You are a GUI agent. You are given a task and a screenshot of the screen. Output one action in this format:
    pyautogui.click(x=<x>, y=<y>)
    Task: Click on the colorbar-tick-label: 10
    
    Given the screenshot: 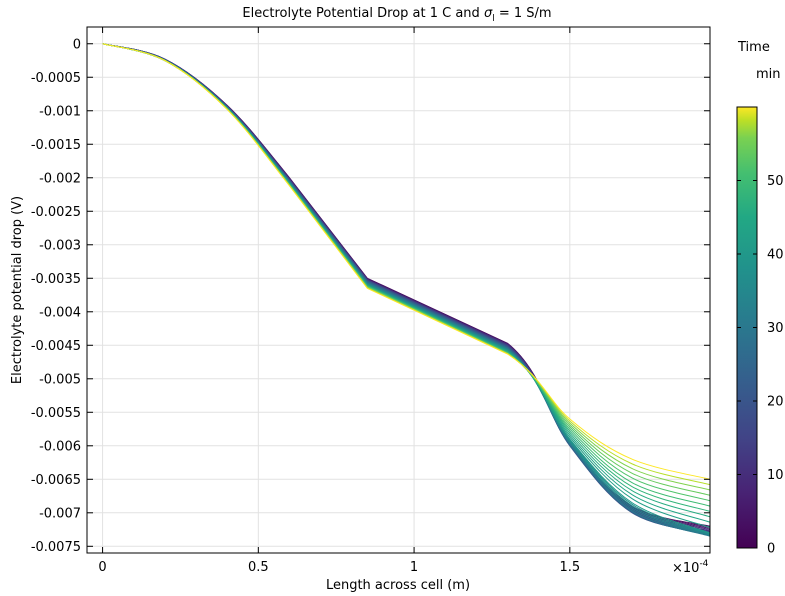 What is the action you would take?
    pyautogui.click(x=775, y=475)
    